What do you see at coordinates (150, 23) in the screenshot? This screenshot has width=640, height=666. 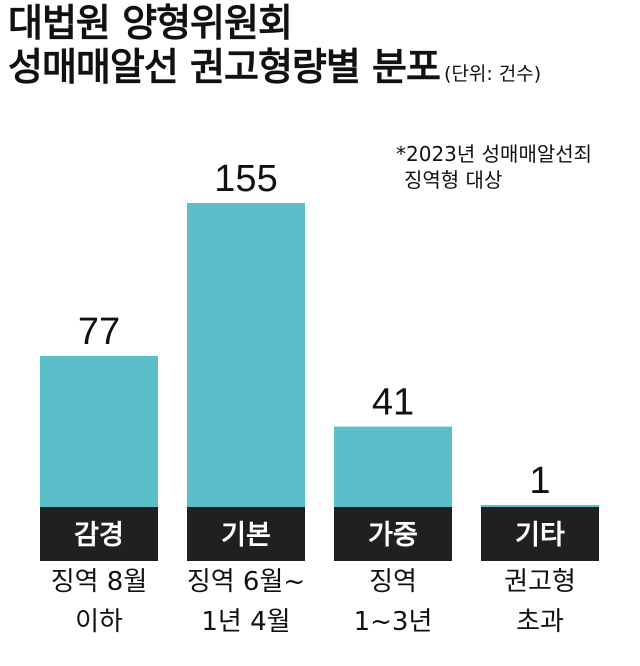 I see `chart-title-line1: 대법원 양형위원회` at bounding box center [150, 23].